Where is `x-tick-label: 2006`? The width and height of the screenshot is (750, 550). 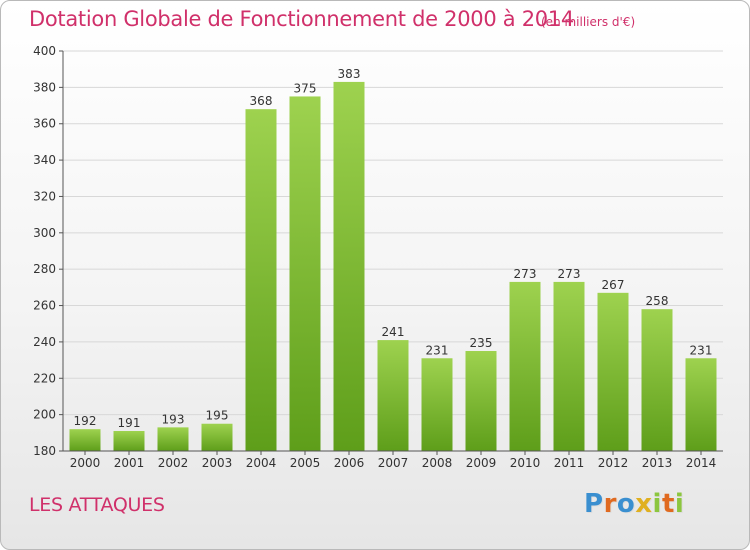
x-tick-label: 2006 is located at coordinates (349, 463).